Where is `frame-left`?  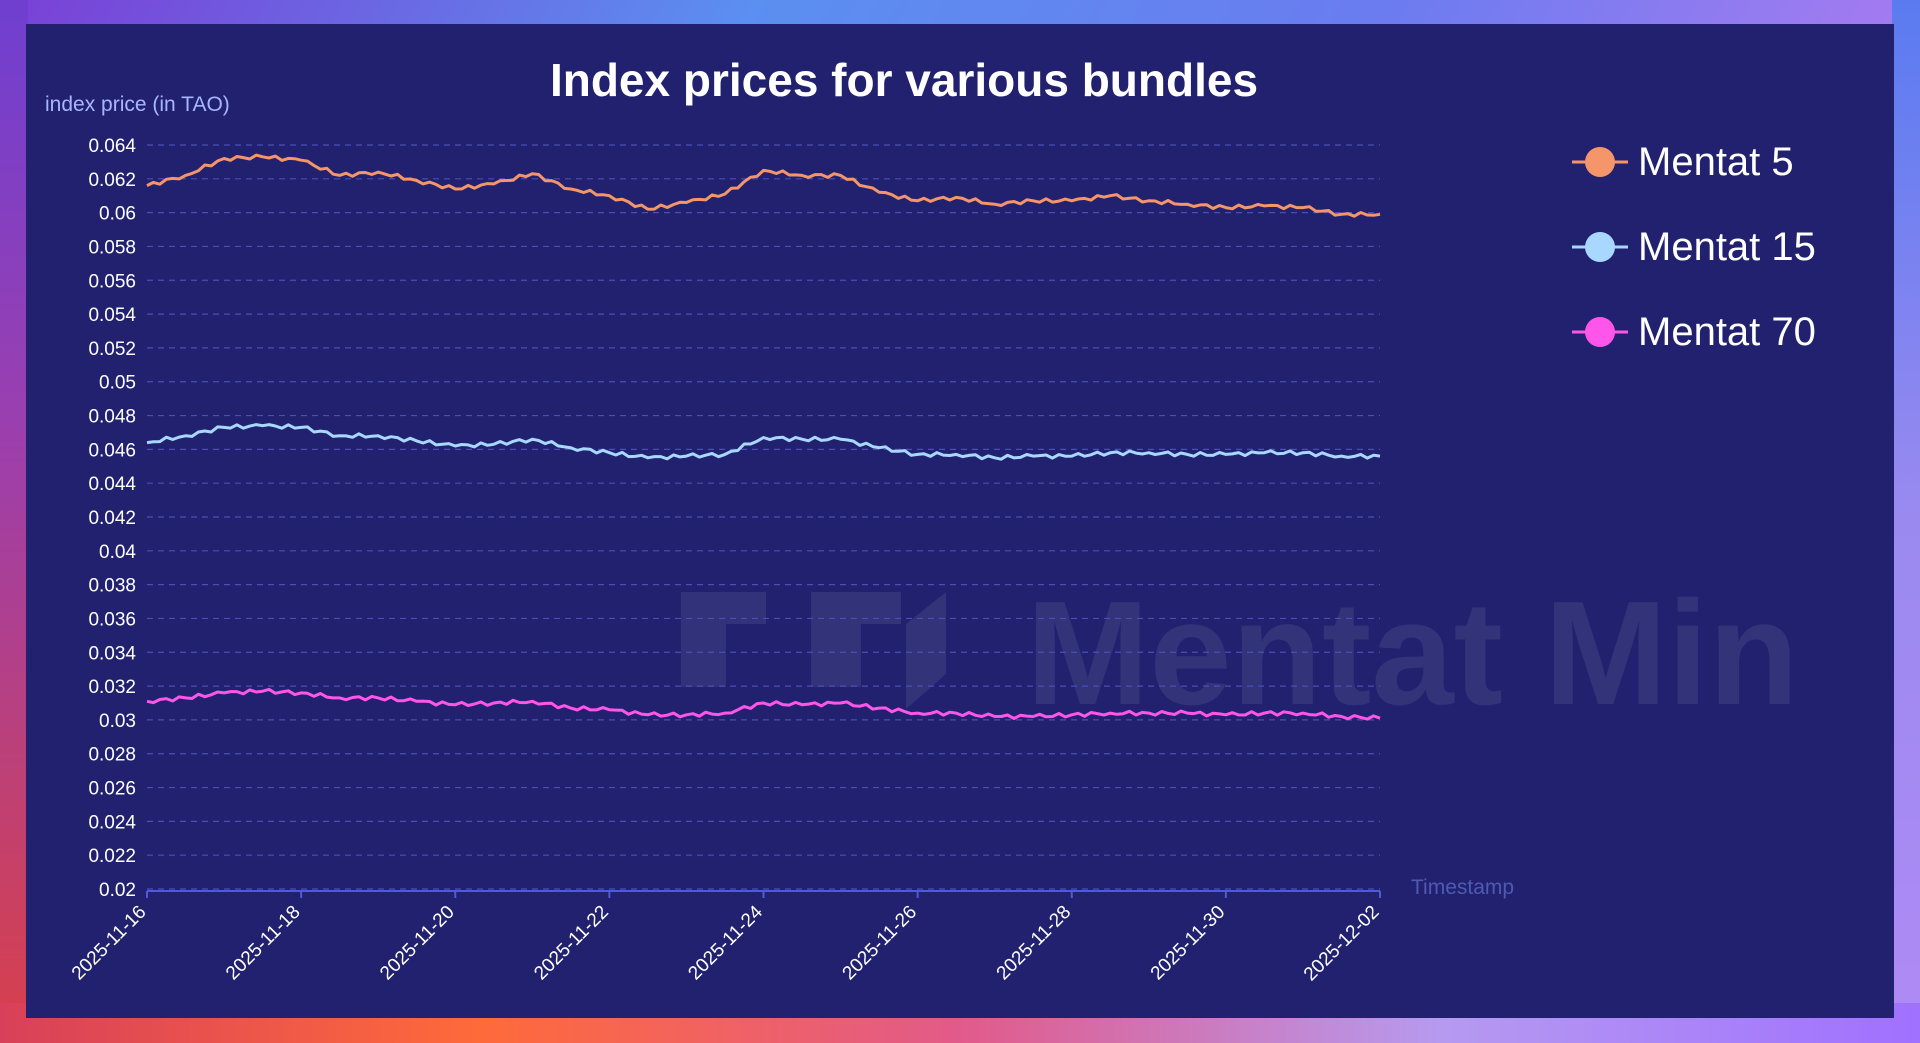 frame-left is located at coordinates (14, 521).